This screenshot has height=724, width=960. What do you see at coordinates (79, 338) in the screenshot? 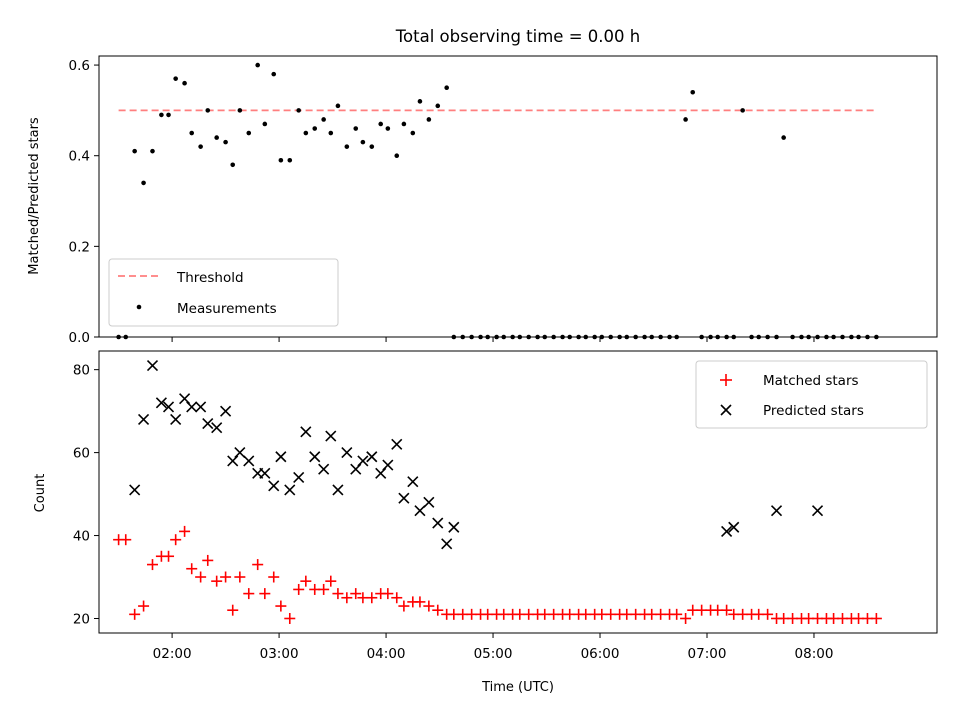
I see `top-y-tick-label: 0.0` at bounding box center [79, 338].